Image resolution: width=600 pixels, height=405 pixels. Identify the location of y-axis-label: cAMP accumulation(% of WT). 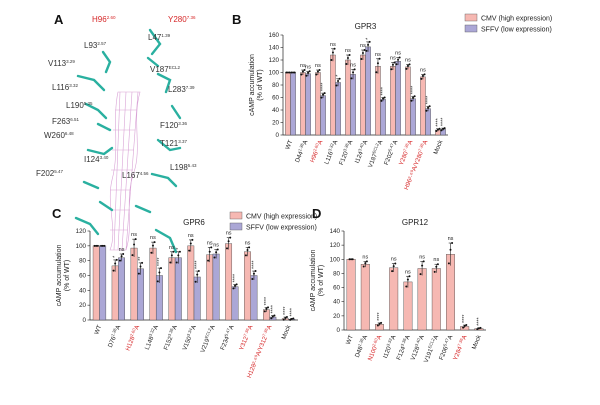
(317, 281).